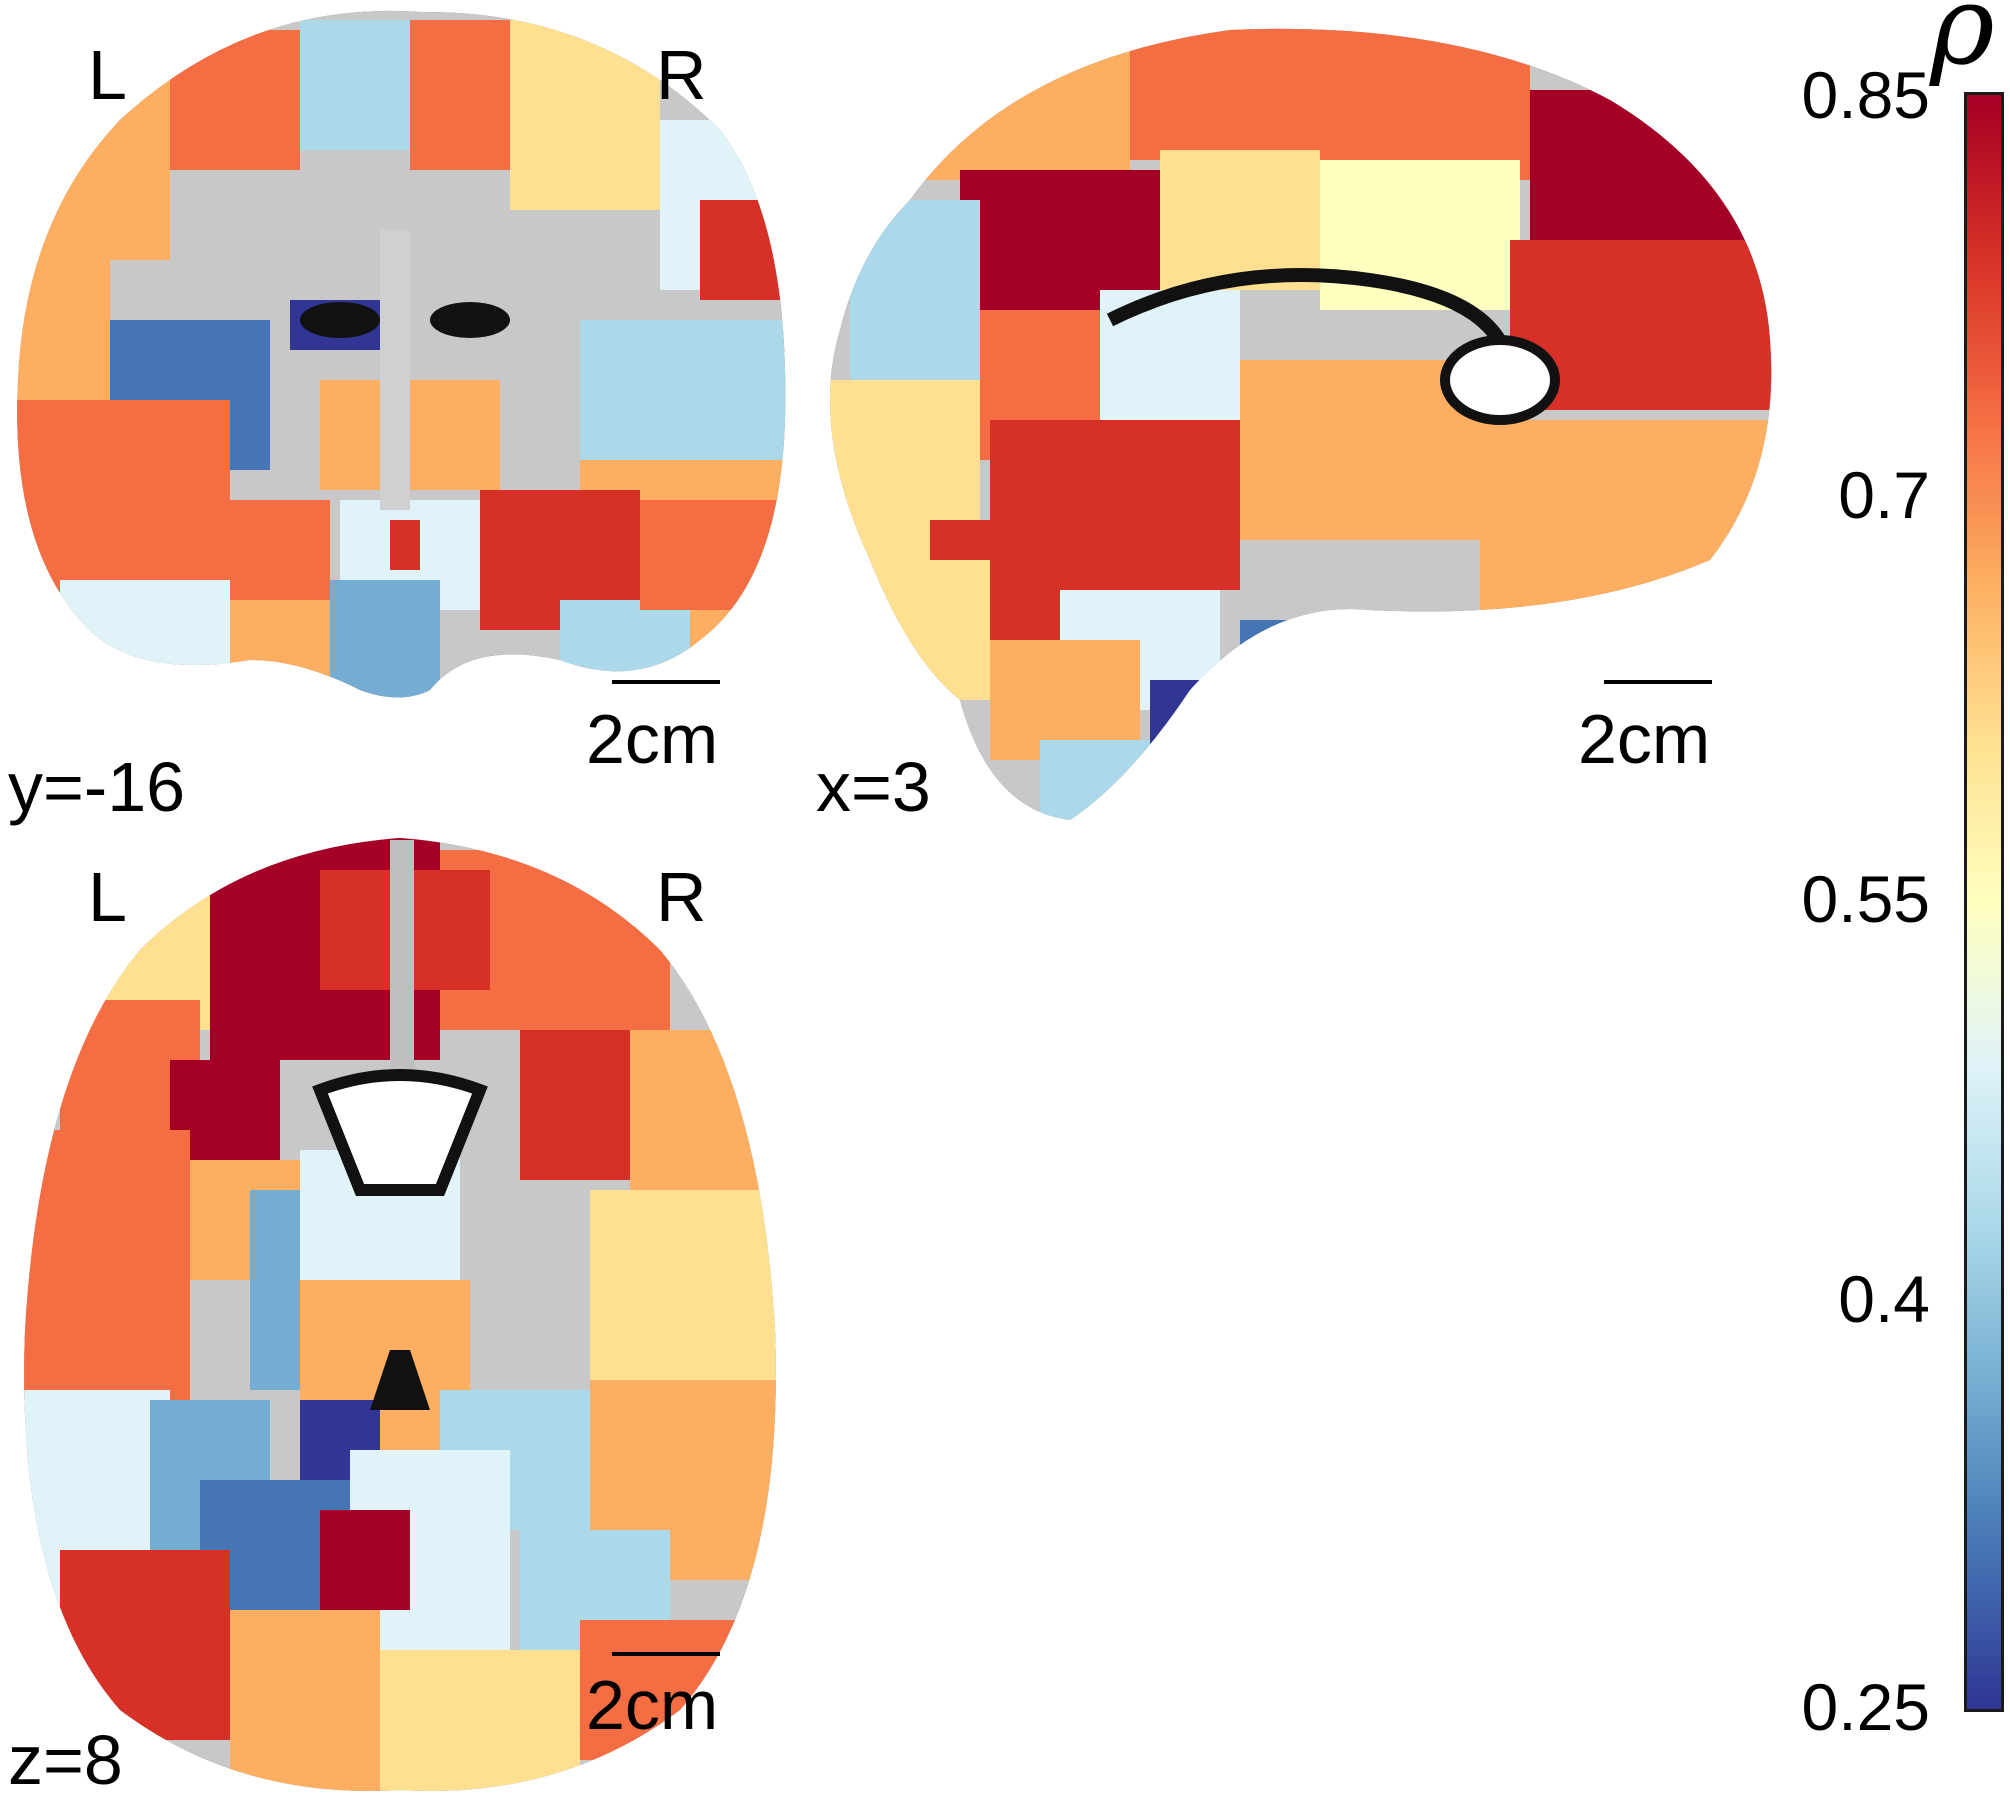 Image resolution: width=2010 pixels, height=1800 pixels. Describe the element at coordinates (1865, 899) in the screenshot. I see `colorbar-tick-label: 0.55` at that location.